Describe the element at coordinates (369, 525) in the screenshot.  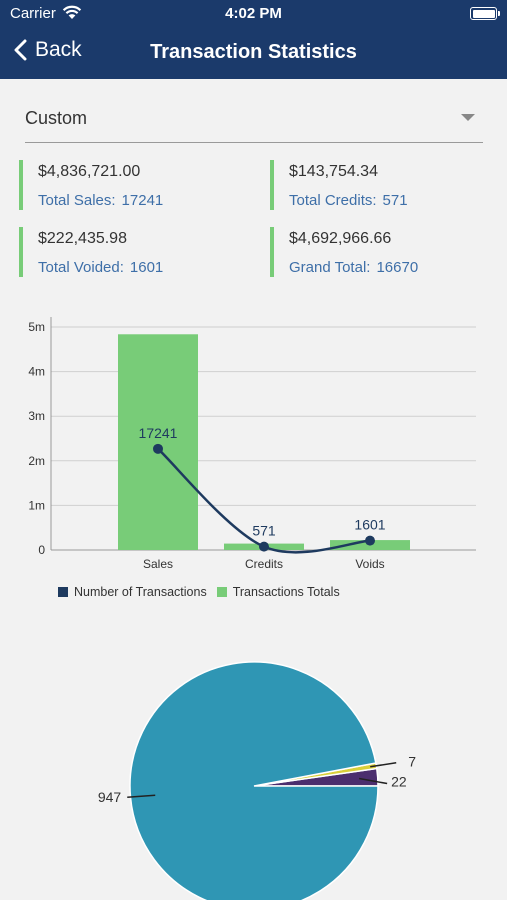
I see `line-data-label: 1601` at that location.